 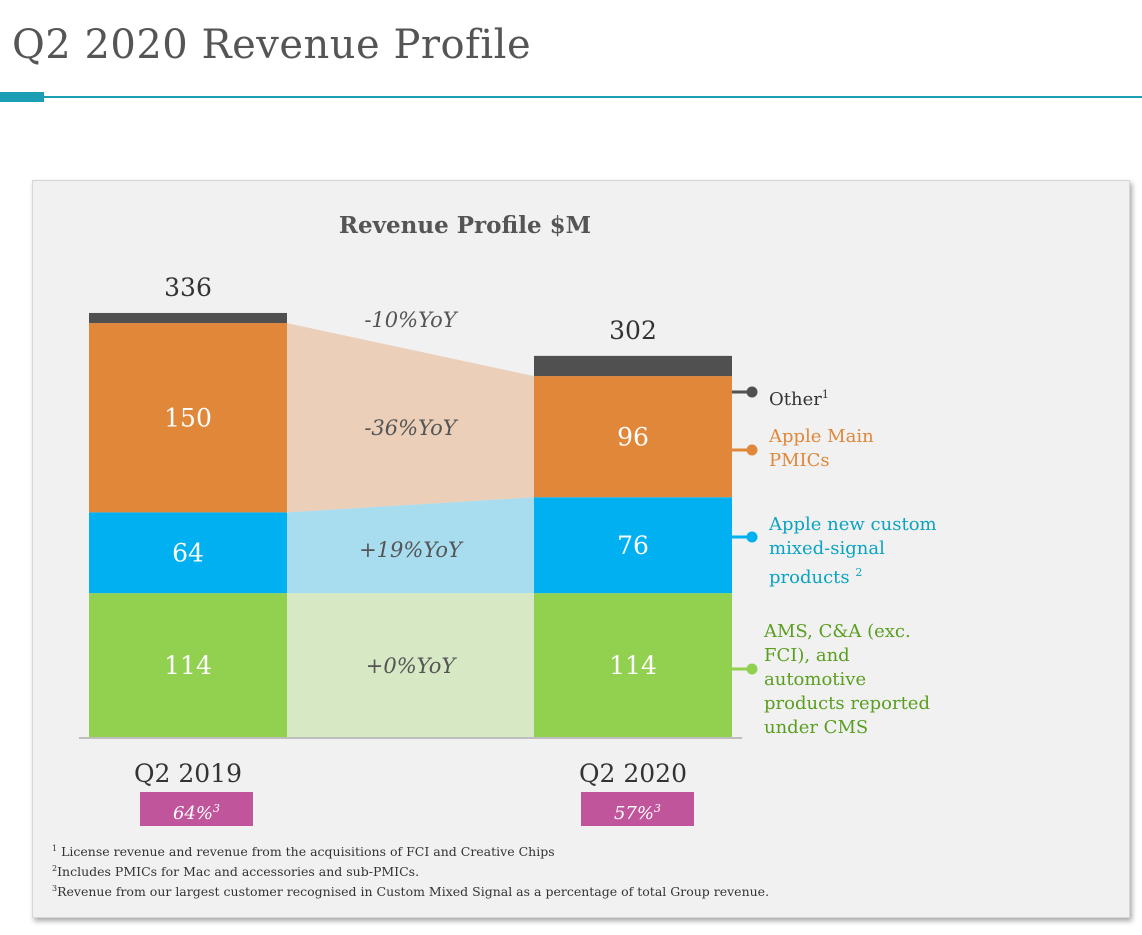 I want to click on legend-label-line: under CMS, so click(x=816, y=727).